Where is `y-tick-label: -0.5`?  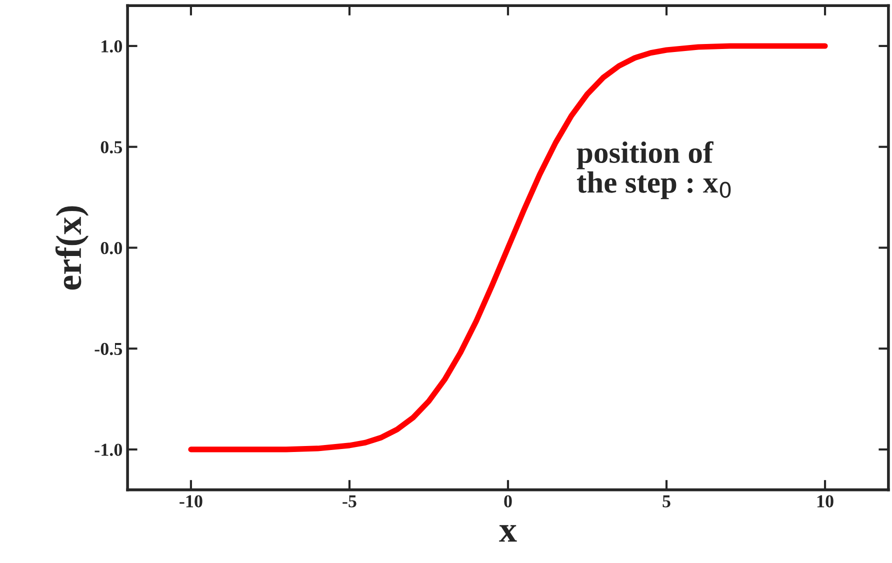
y-tick-label: -0.5 is located at coordinates (108, 349).